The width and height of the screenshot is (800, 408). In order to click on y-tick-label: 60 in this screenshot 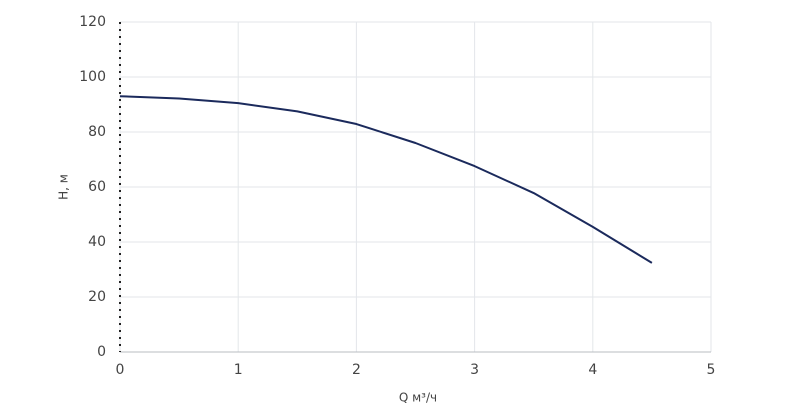, I will do `click(97, 187)`.